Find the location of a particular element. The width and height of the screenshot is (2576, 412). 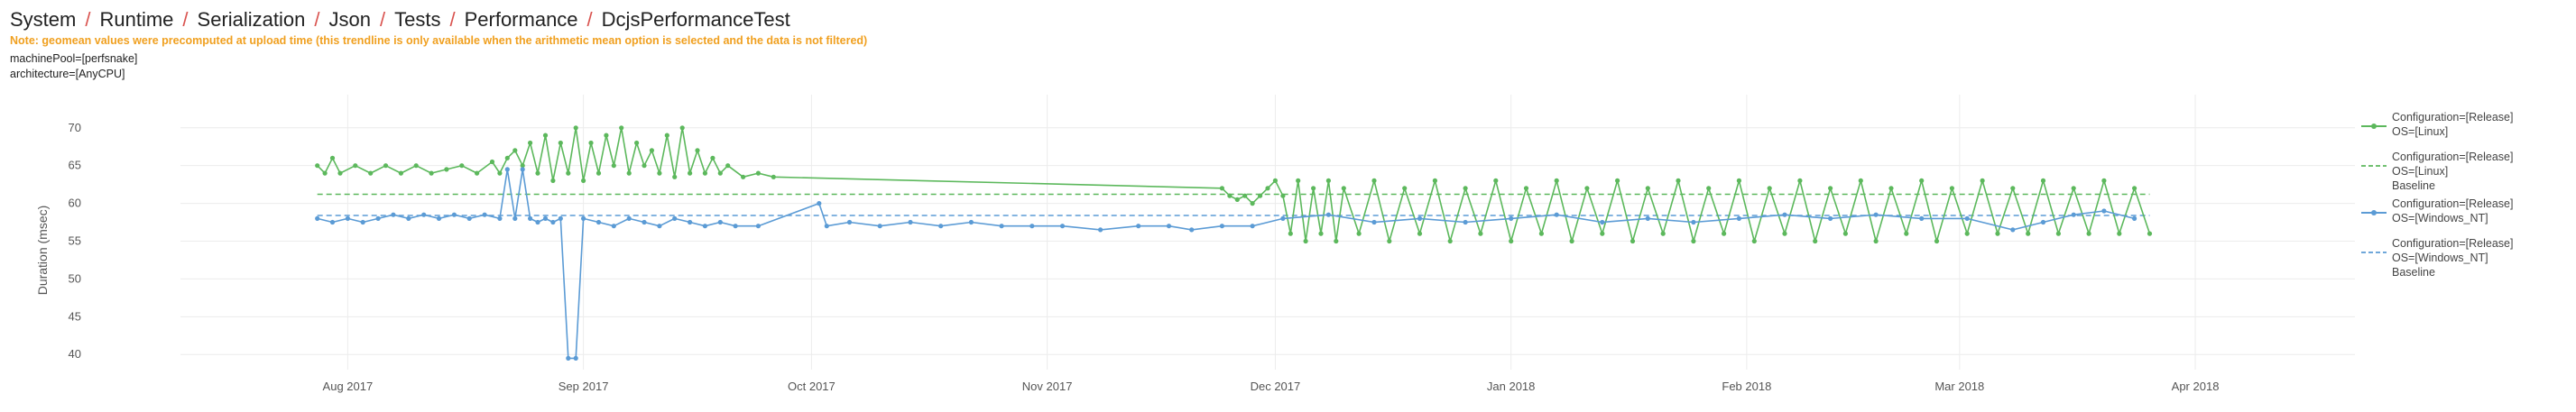

breadcrumb-item: Tests is located at coordinates (417, 20).